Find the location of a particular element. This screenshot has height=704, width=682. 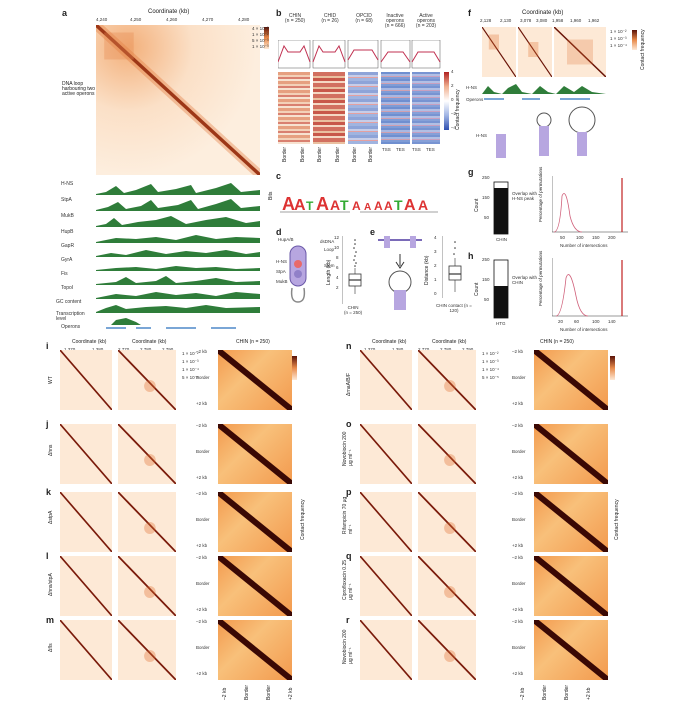

panel-f-colorbar is located at coordinates (634, 40).